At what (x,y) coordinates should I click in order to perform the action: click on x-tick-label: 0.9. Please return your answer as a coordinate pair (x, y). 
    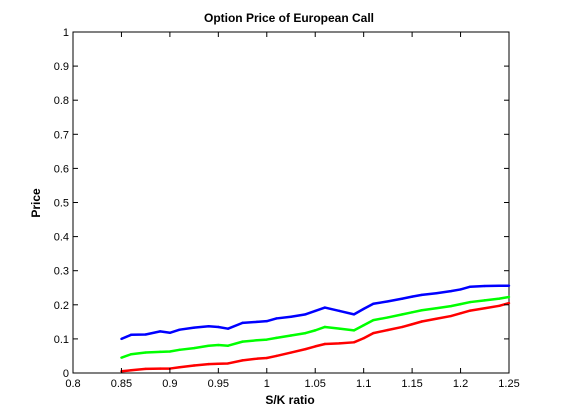
    Looking at the image, I should click on (169, 384).